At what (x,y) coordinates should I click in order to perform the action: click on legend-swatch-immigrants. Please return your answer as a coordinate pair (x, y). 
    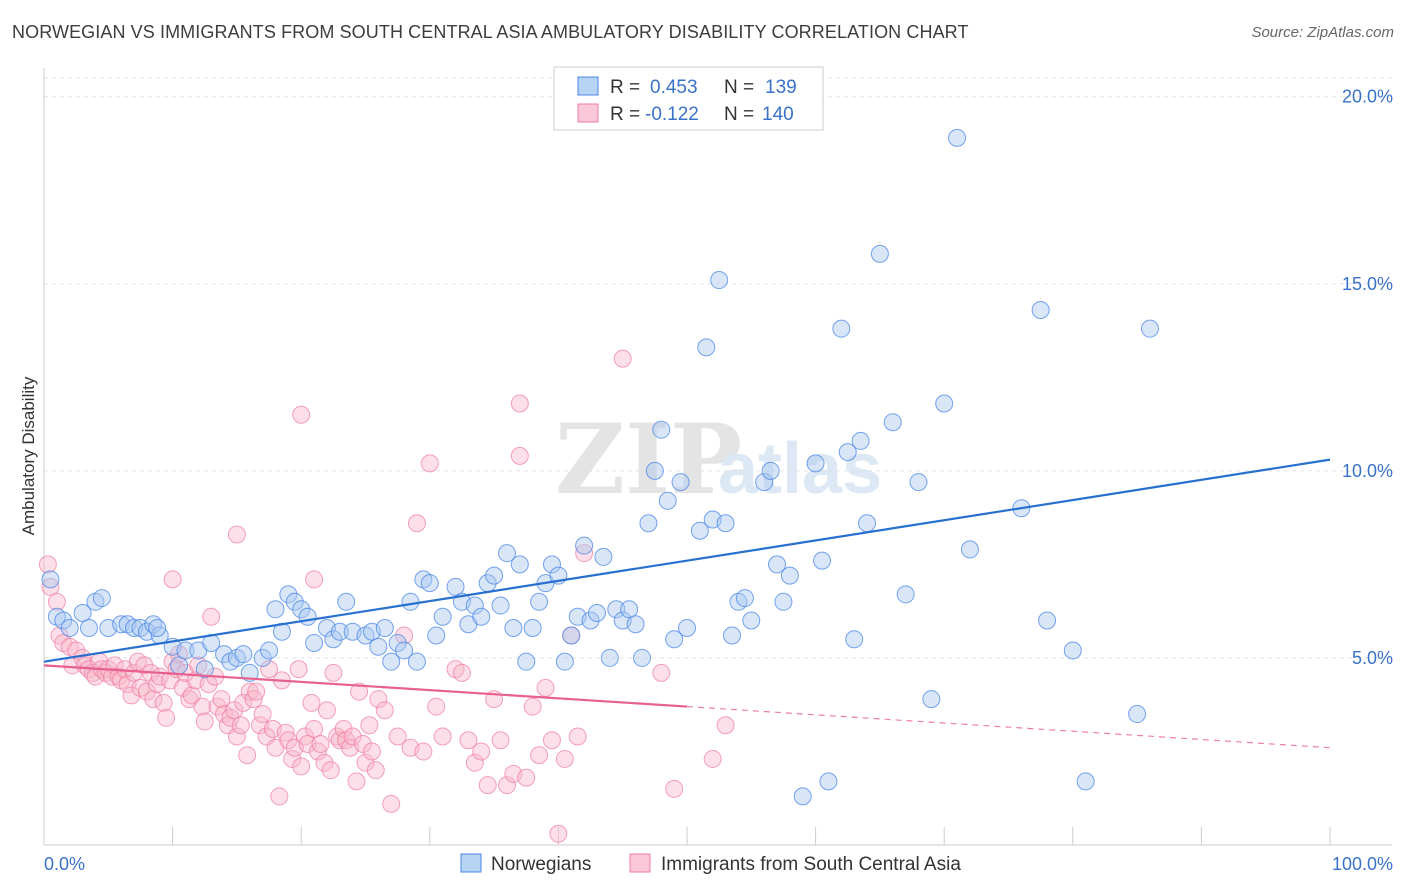
    Looking at the image, I should click on (588, 113).